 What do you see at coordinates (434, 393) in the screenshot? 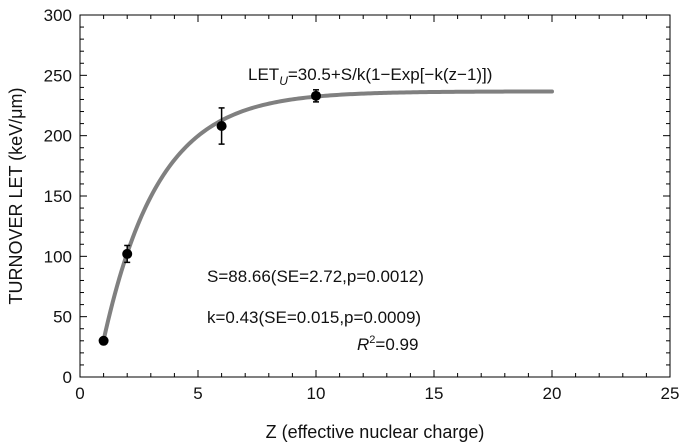
I see `x-tick-label: 15` at bounding box center [434, 393].